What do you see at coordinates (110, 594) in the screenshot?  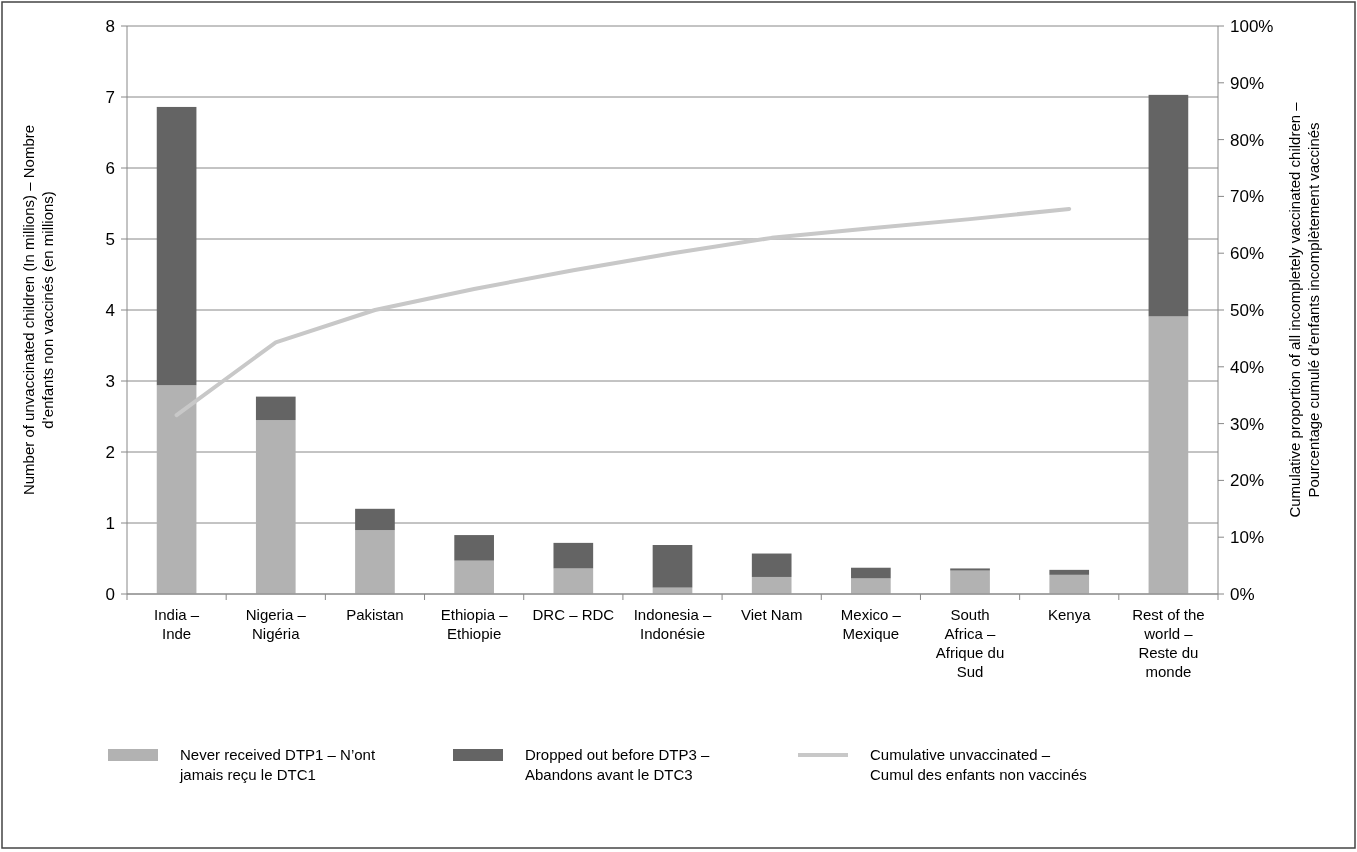 I see `y-tick-label: 0` at bounding box center [110, 594].